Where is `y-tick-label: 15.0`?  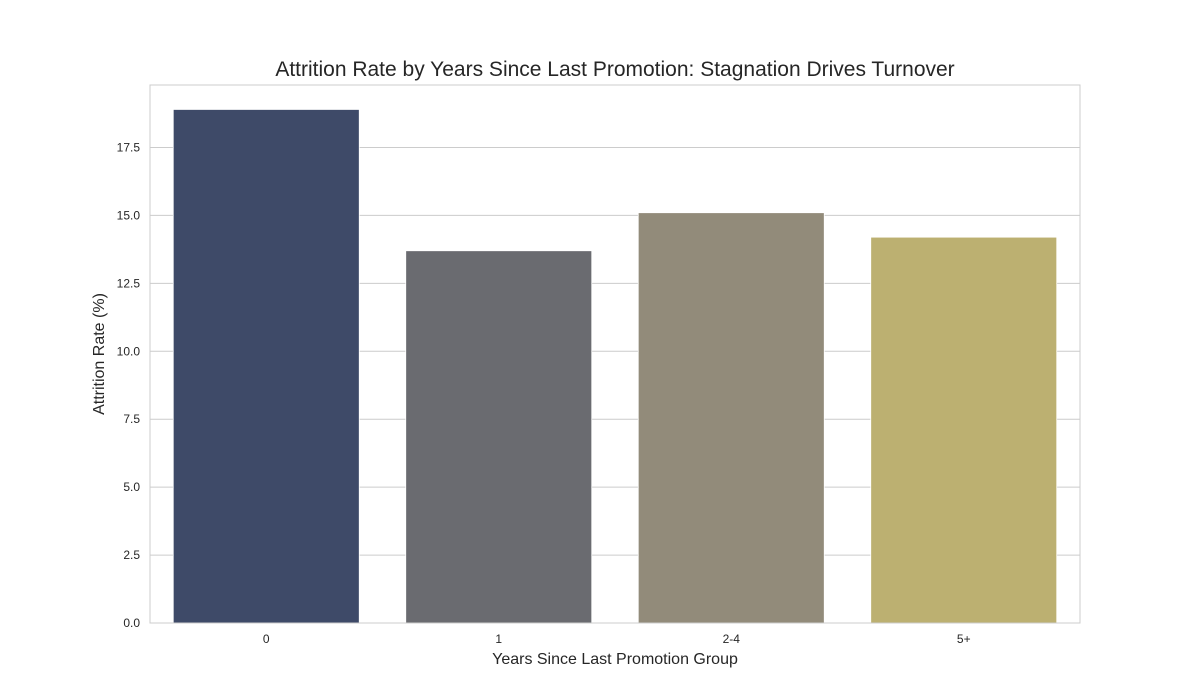
y-tick-label: 15.0 is located at coordinates (129, 215).